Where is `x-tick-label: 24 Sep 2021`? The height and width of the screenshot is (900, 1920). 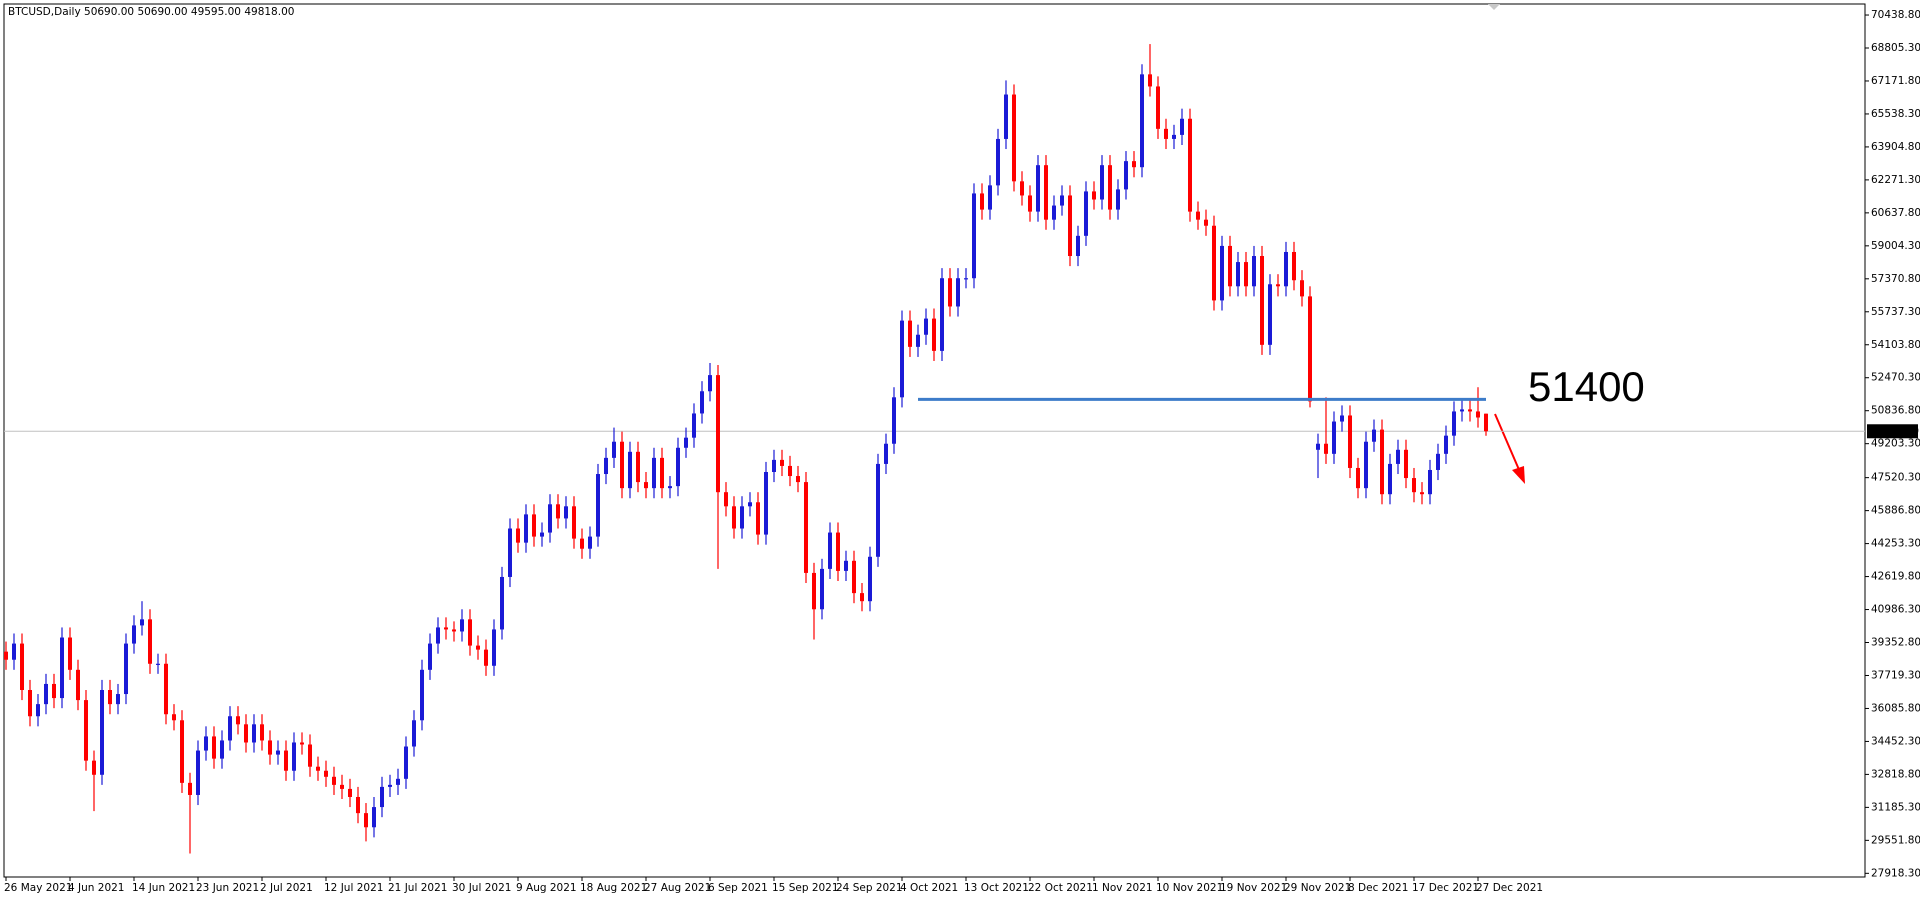
x-tick-label: 24 Sep 2021 is located at coordinates (869, 888).